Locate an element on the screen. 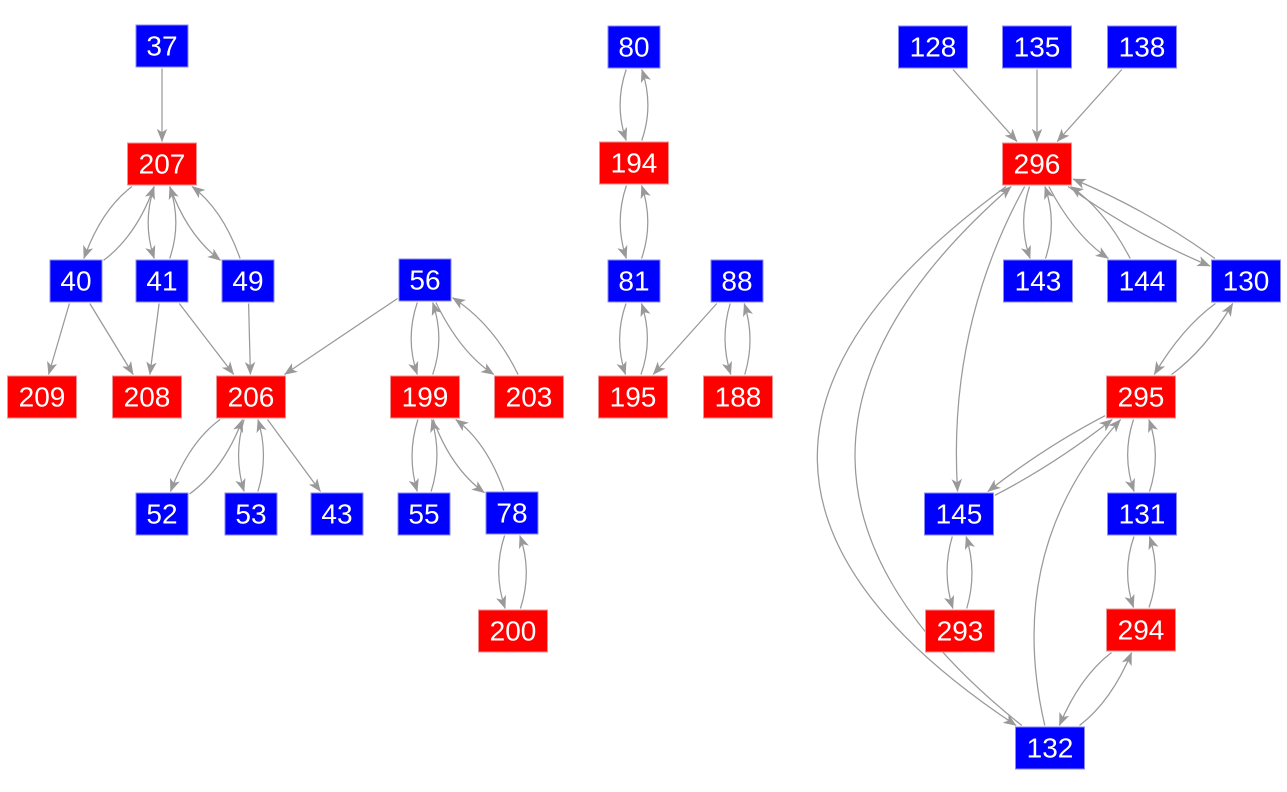  graph-node-206: 206 is located at coordinates (251, 397).